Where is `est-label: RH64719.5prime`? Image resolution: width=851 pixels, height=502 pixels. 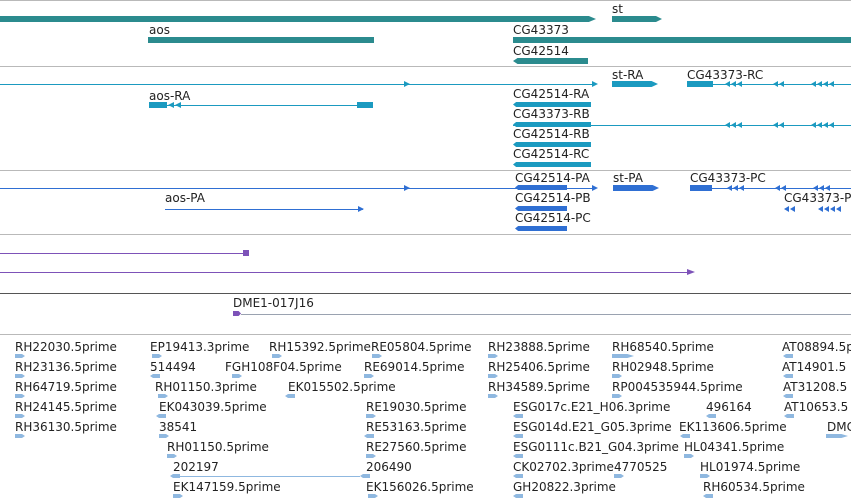
est-label: RH64719.5prime is located at coordinates (66, 387).